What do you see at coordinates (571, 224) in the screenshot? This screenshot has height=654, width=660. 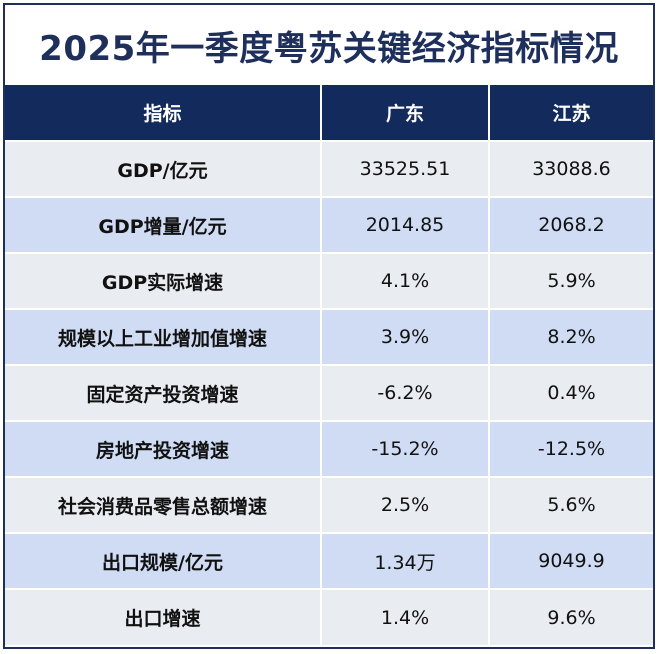 I see `jiangsu-value: 2068.2` at bounding box center [571, 224].